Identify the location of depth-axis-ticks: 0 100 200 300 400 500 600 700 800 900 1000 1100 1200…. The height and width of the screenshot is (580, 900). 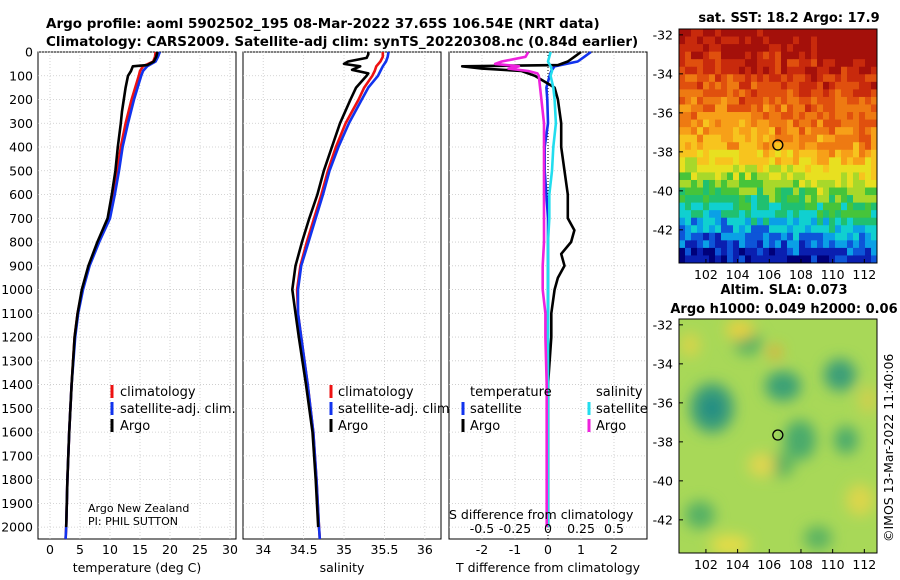
(17, 290).